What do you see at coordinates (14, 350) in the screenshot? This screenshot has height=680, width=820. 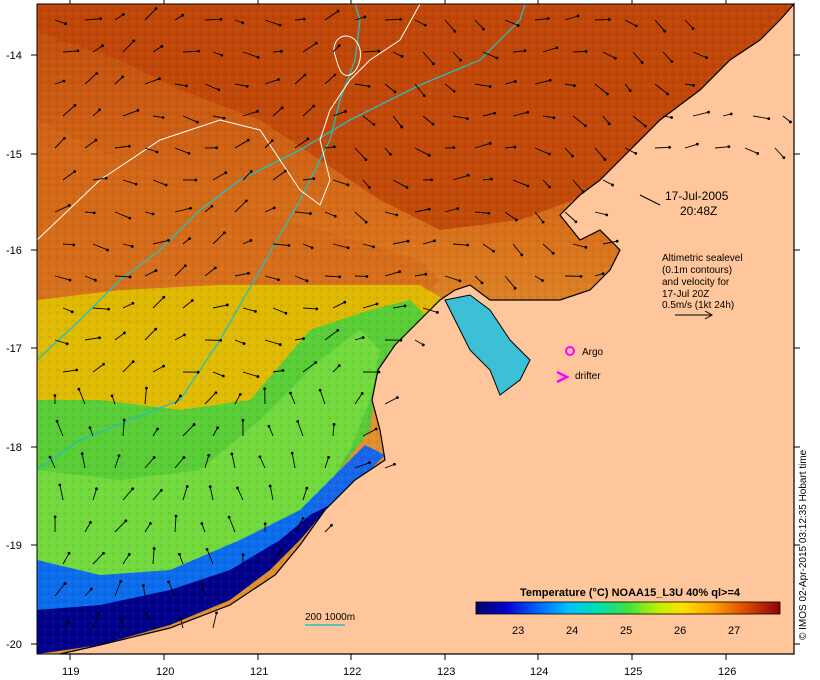 I see `latitude-axis: -14 -15 -16 -17 -18 -19 -20` at bounding box center [14, 350].